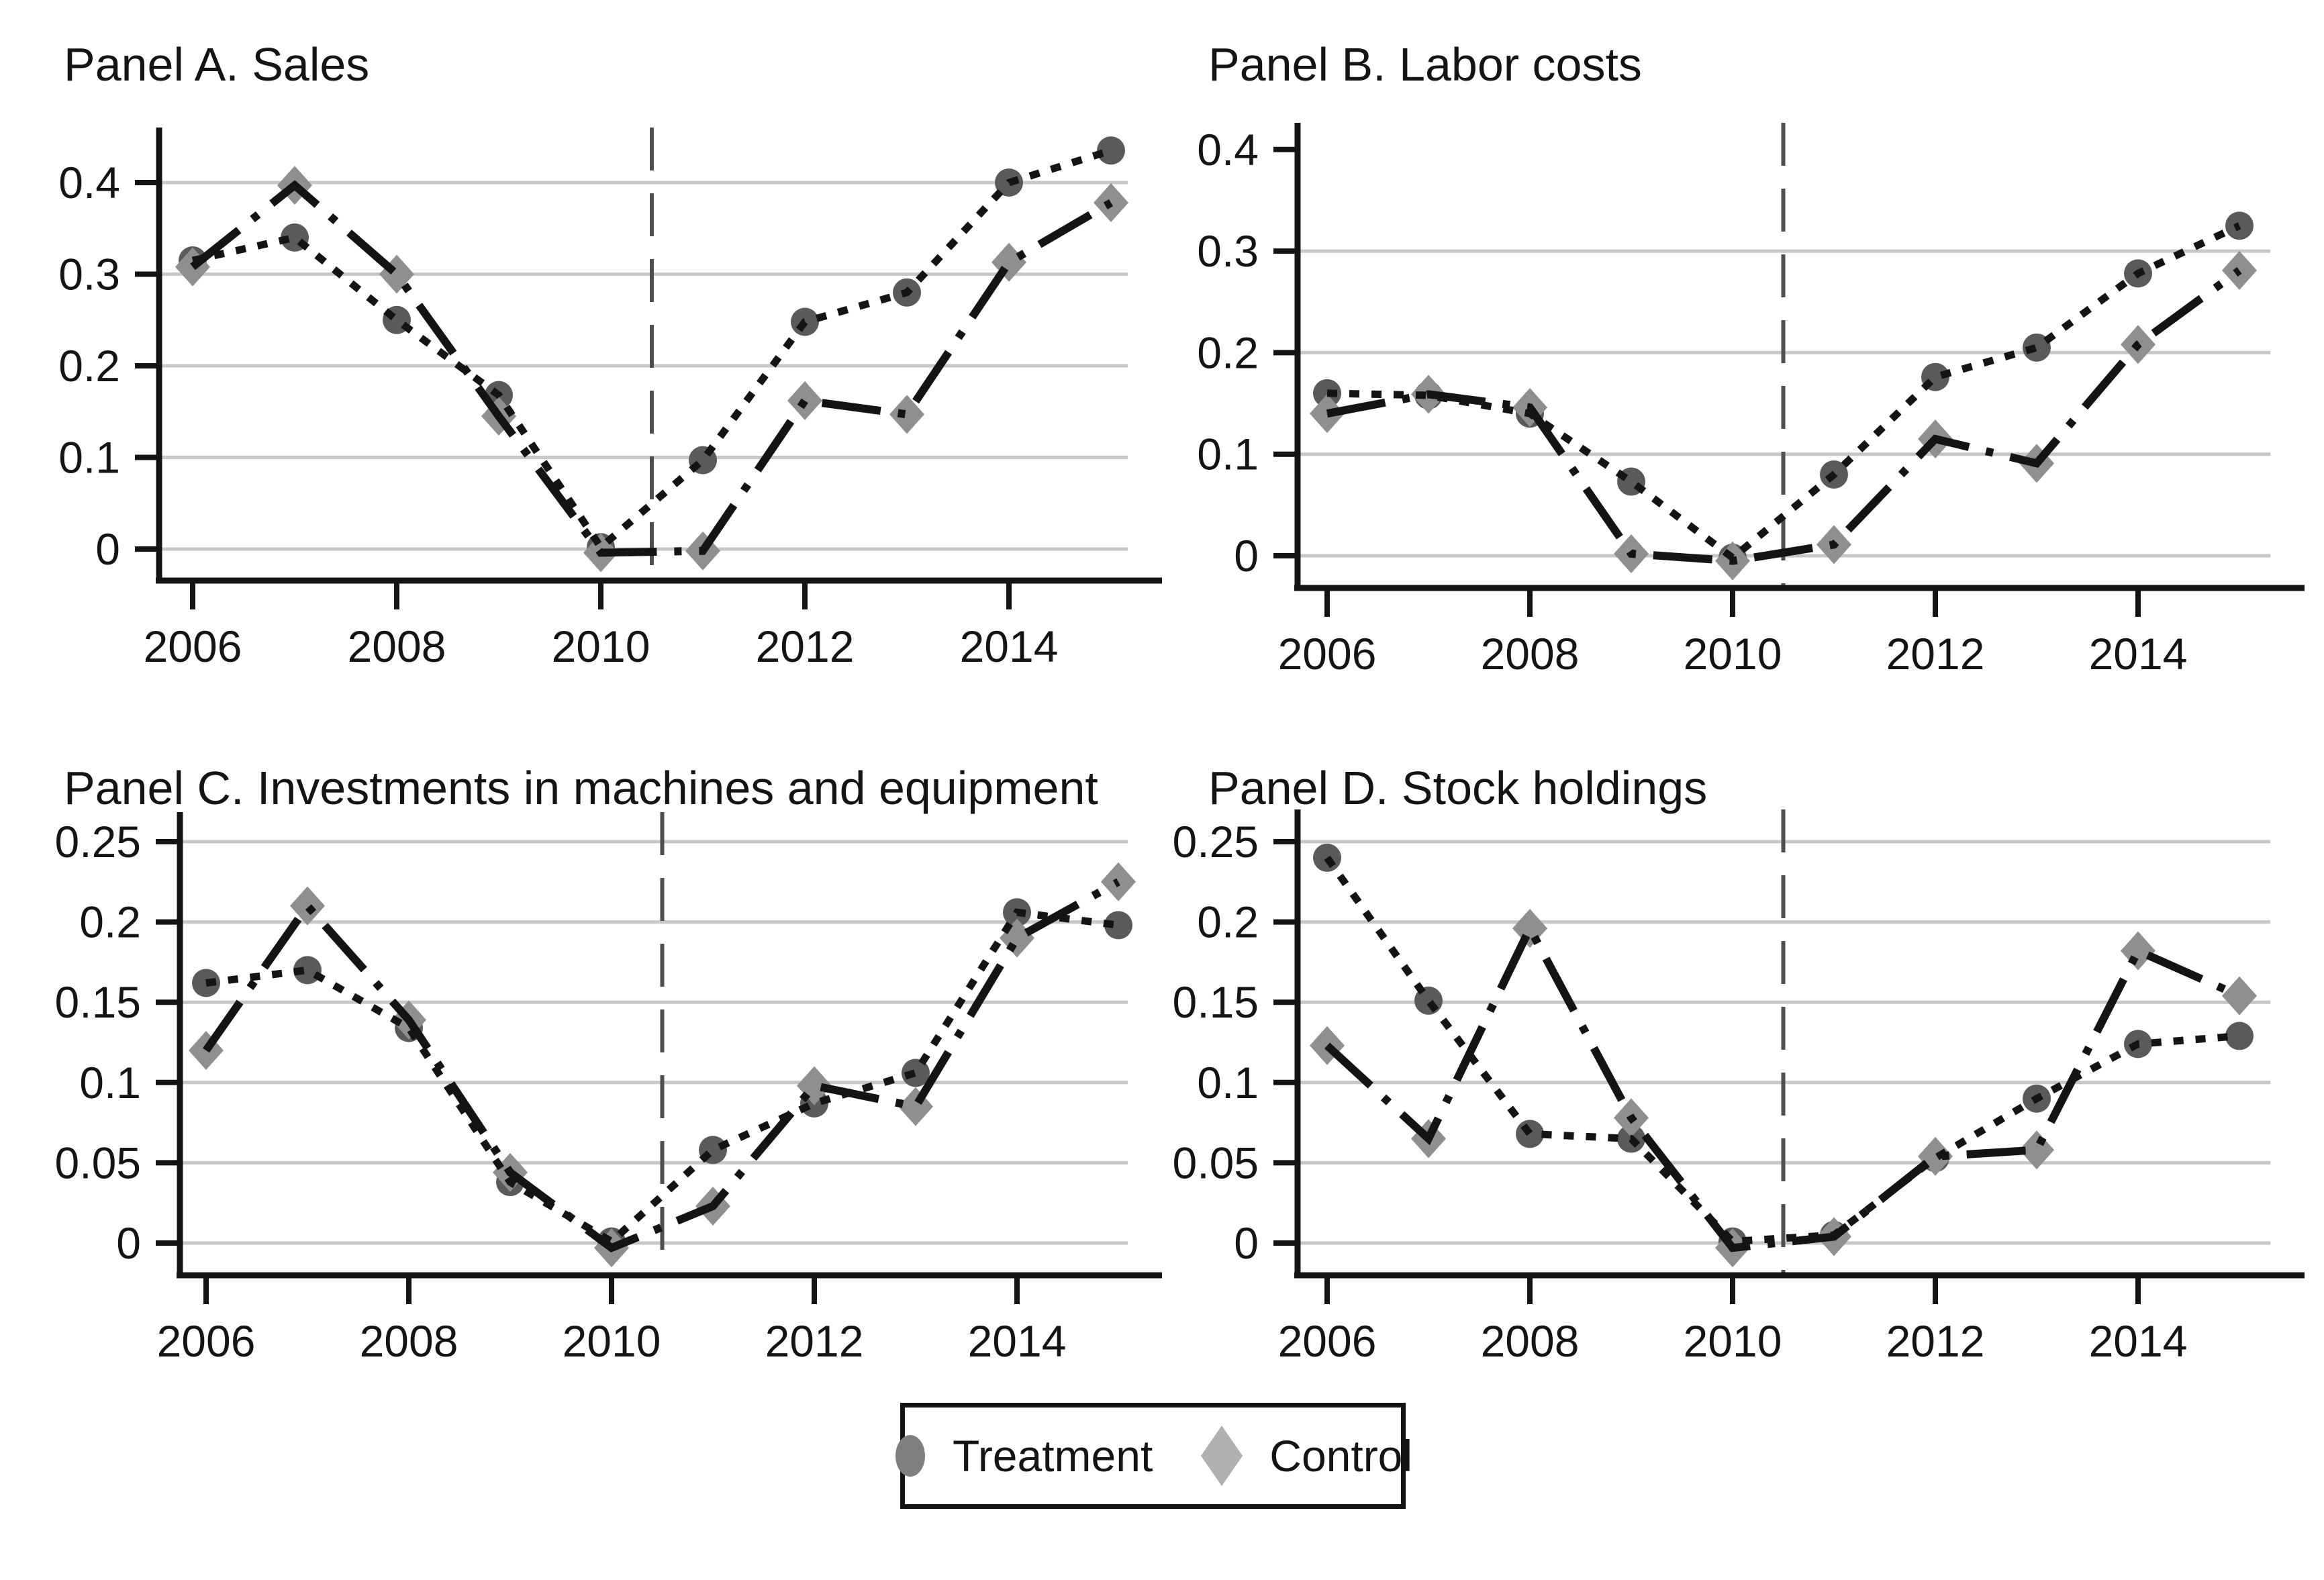 The width and height of the screenshot is (2324, 1580). Describe the element at coordinates (910, 1456) in the screenshot. I see `treatment-circle-icon` at that location.